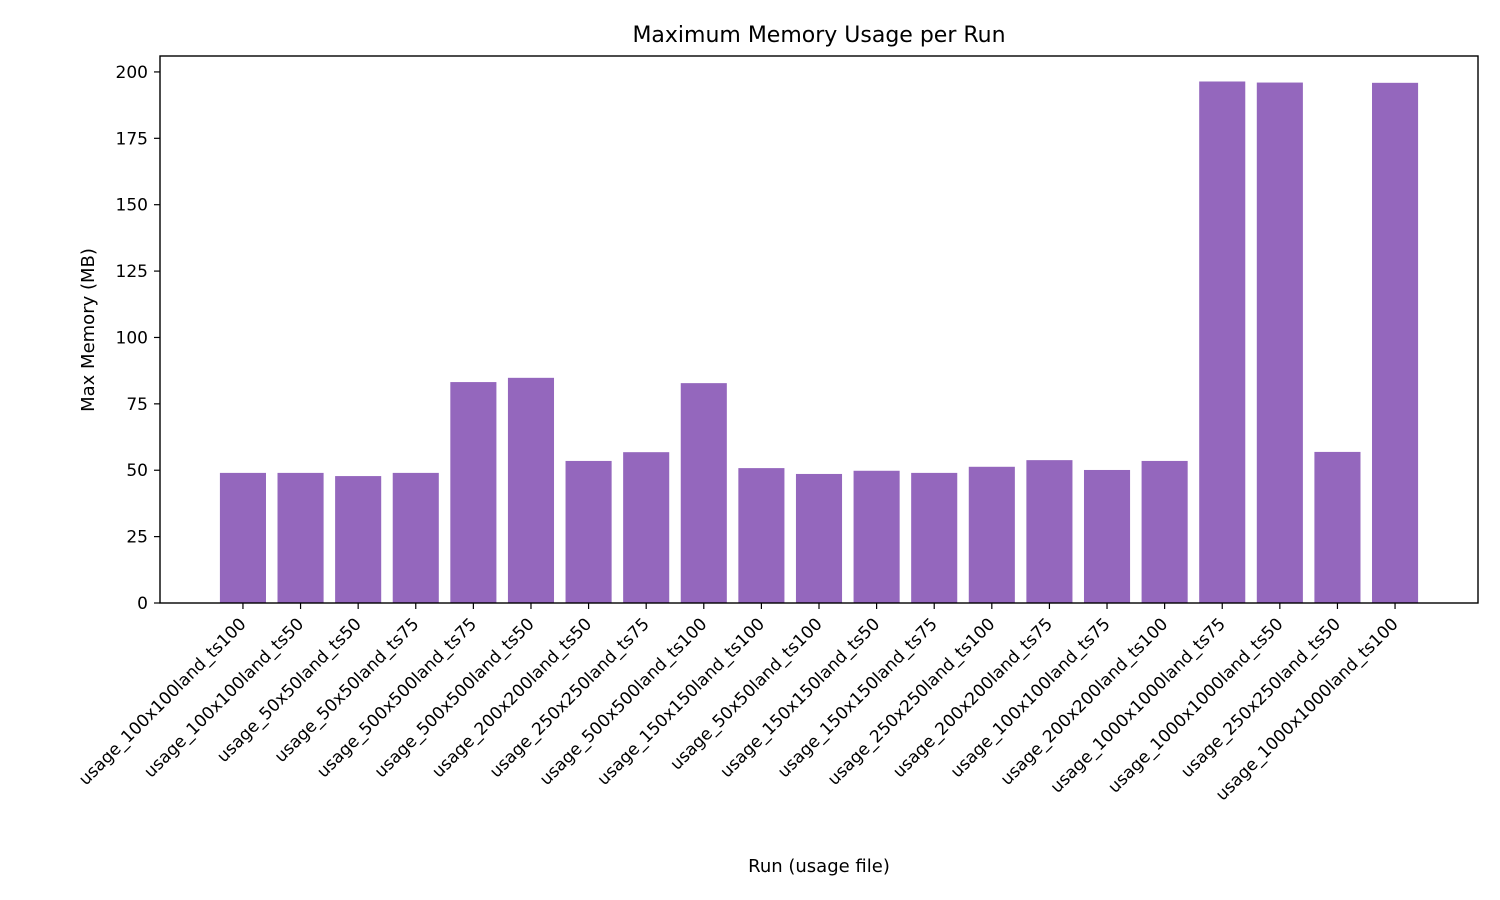 The width and height of the screenshot is (1500, 900). I want to click on y-tick-label: 75, so click(137, 405).